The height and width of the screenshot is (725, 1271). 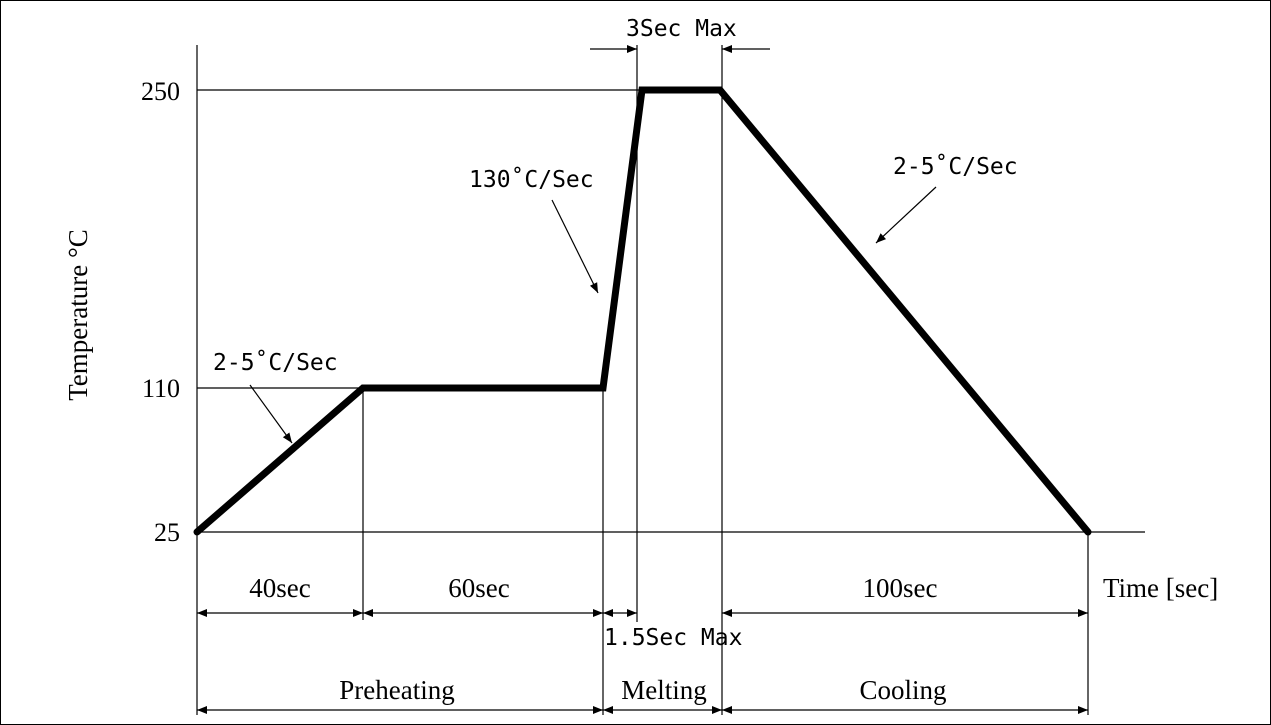 What do you see at coordinates (1160, 588) in the screenshot?
I see `x-axis-label: Time [sec]` at bounding box center [1160, 588].